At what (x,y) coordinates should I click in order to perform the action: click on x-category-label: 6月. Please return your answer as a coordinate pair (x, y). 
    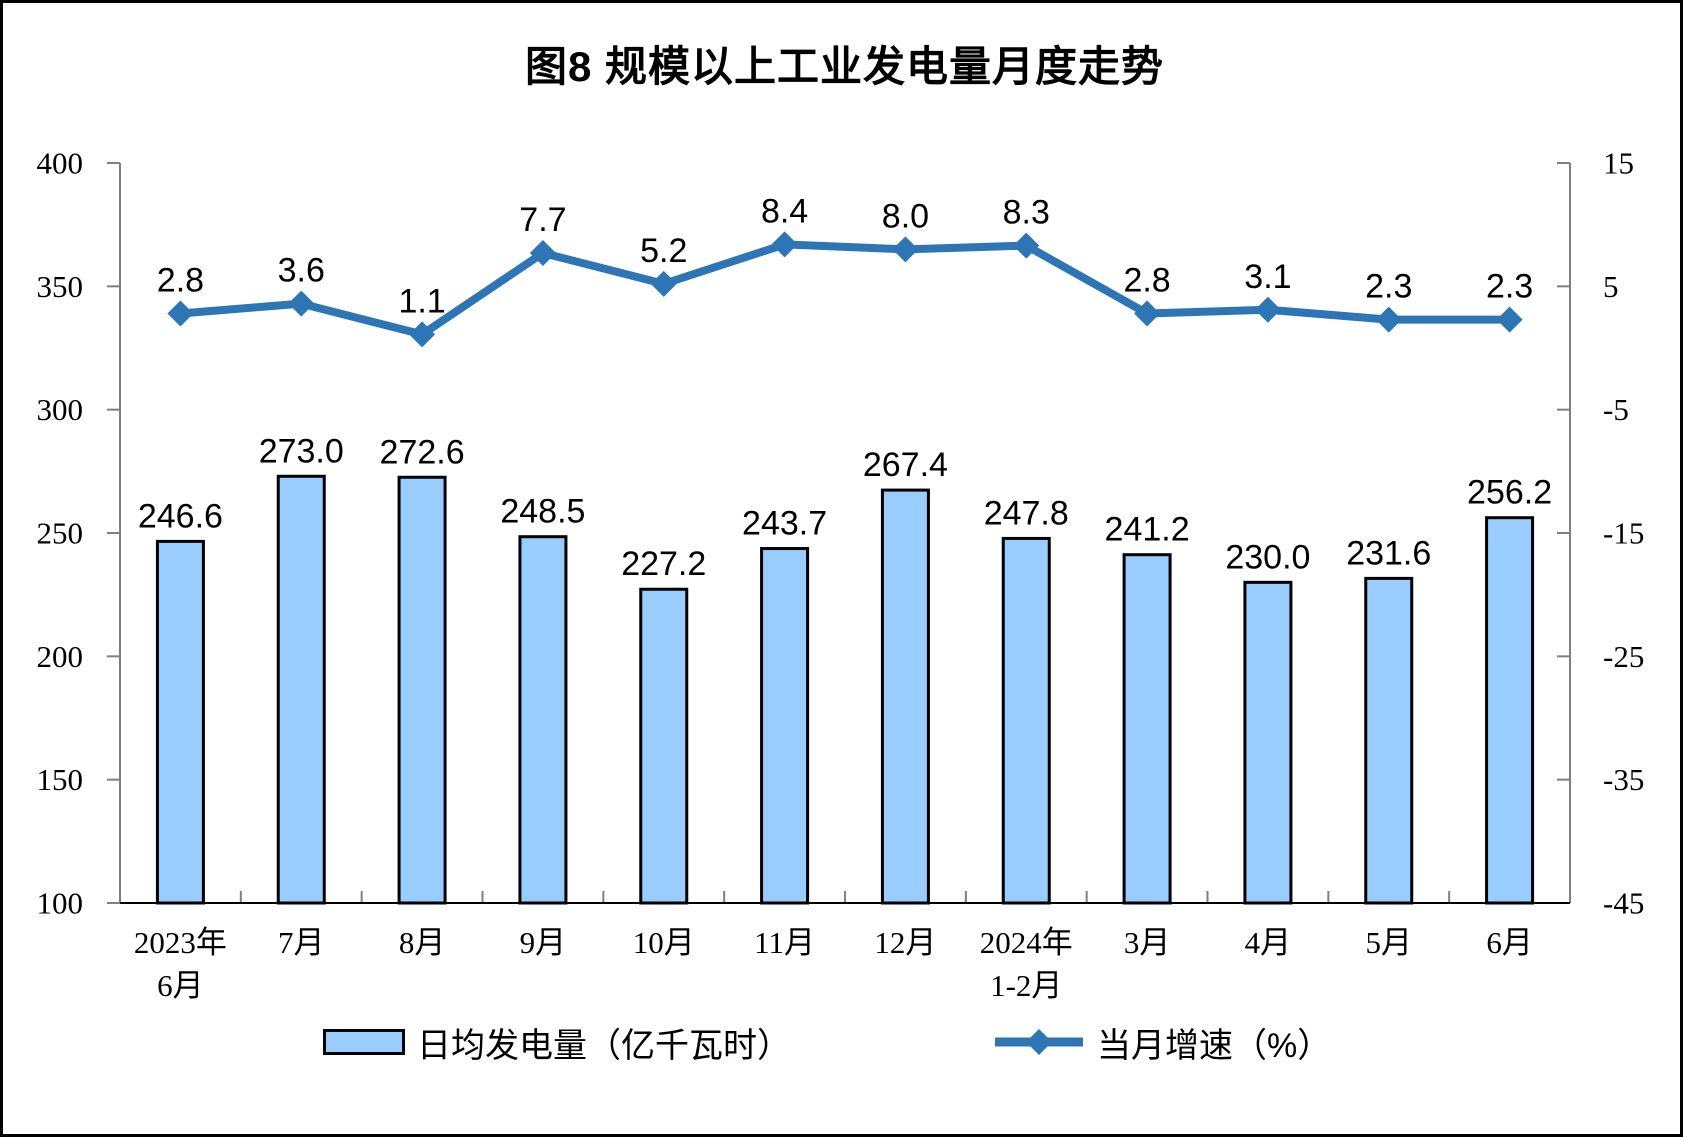
    Looking at the image, I should click on (1509, 942).